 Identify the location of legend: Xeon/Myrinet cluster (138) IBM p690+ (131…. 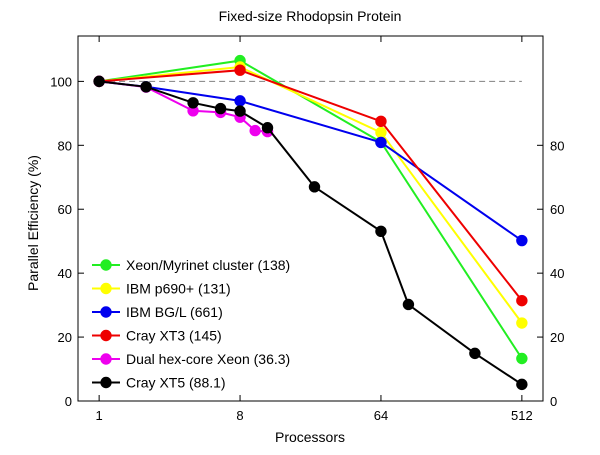
(191, 324).